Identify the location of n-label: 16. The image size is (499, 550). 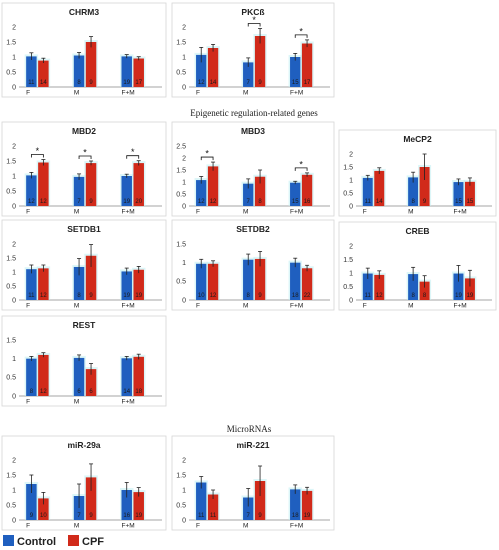
(307, 202).